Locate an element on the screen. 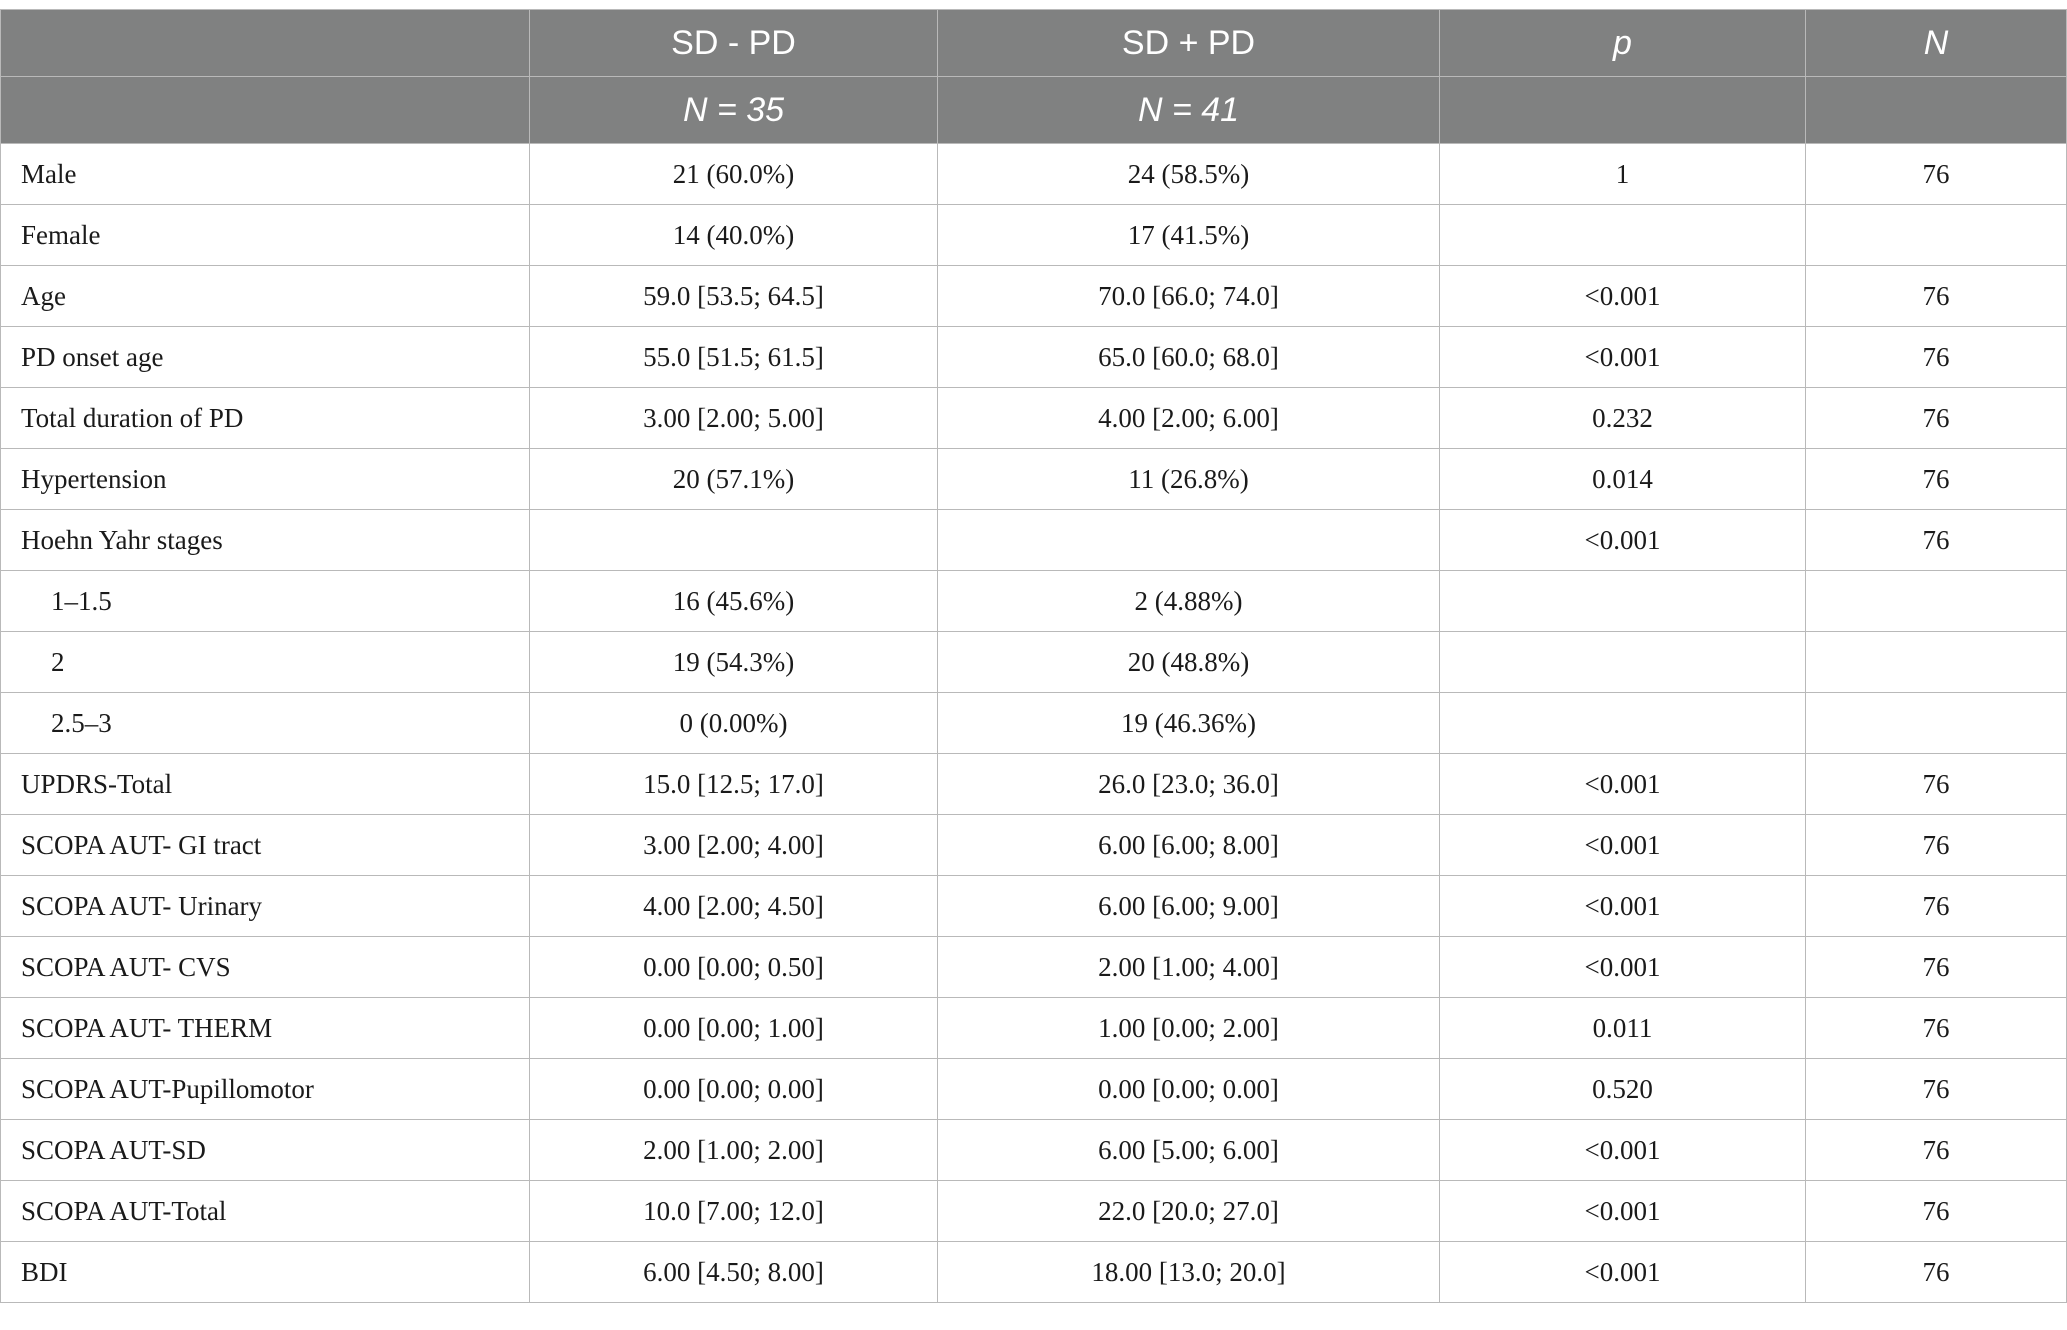 The height and width of the screenshot is (1330, 2067). cell-sd-plus-pd: 20 (48.8%) is located at coordinates (1188, 662).